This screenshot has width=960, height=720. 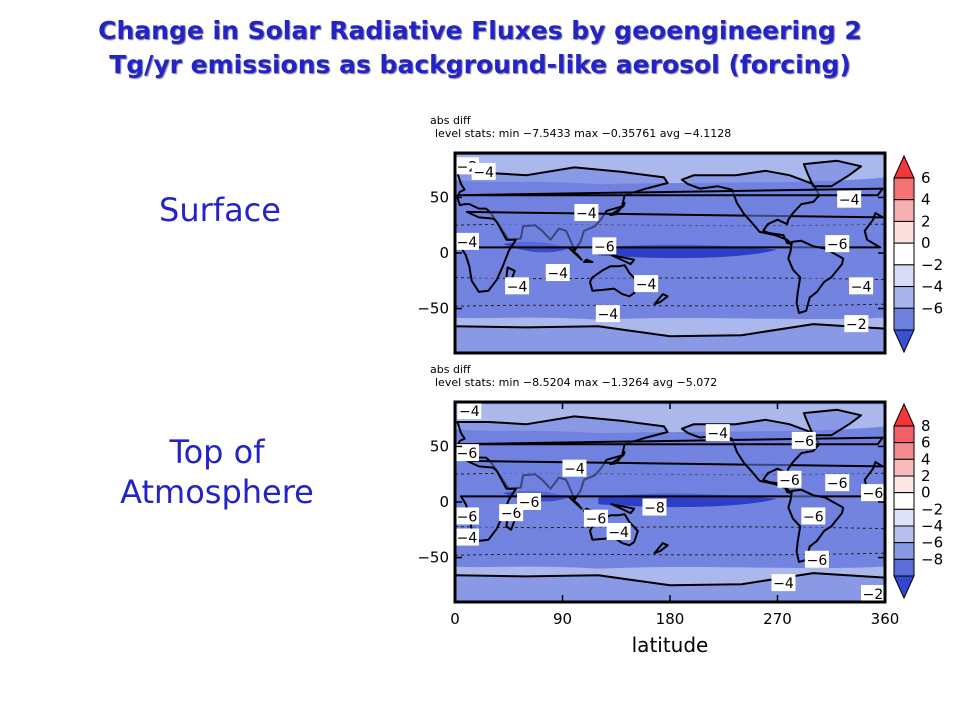 What do you see at coordinates (777, 619) in the screenshot?
I see `x-tick-label: 270` at bounding box center [777, 619].